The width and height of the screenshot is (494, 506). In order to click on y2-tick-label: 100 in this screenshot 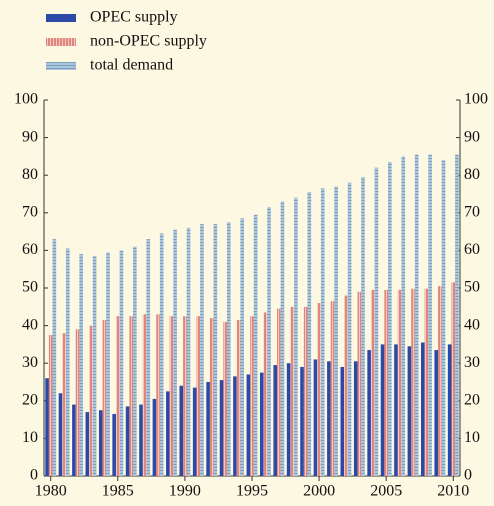, I will do `click(476, 99)`.